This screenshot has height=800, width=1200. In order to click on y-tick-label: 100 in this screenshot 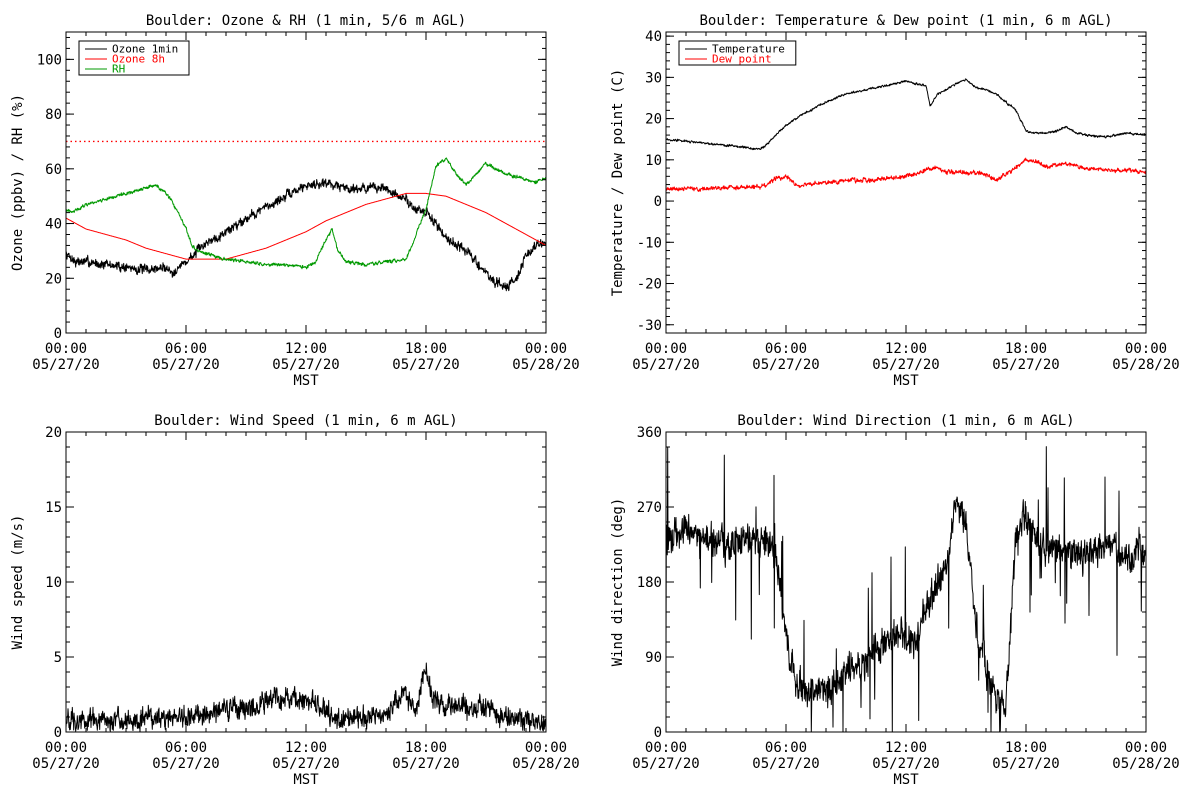, I will do `click(49, 60)`.